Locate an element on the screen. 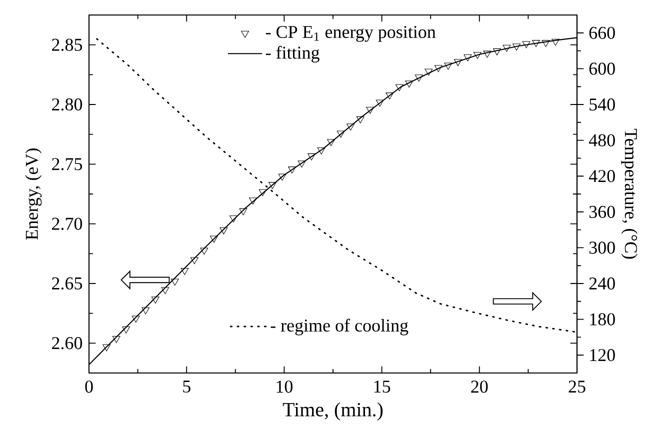 Image resolution: width=646 pixels, height=429 pixels. x-tick-label: 0 is located at coordinates (89, 386).